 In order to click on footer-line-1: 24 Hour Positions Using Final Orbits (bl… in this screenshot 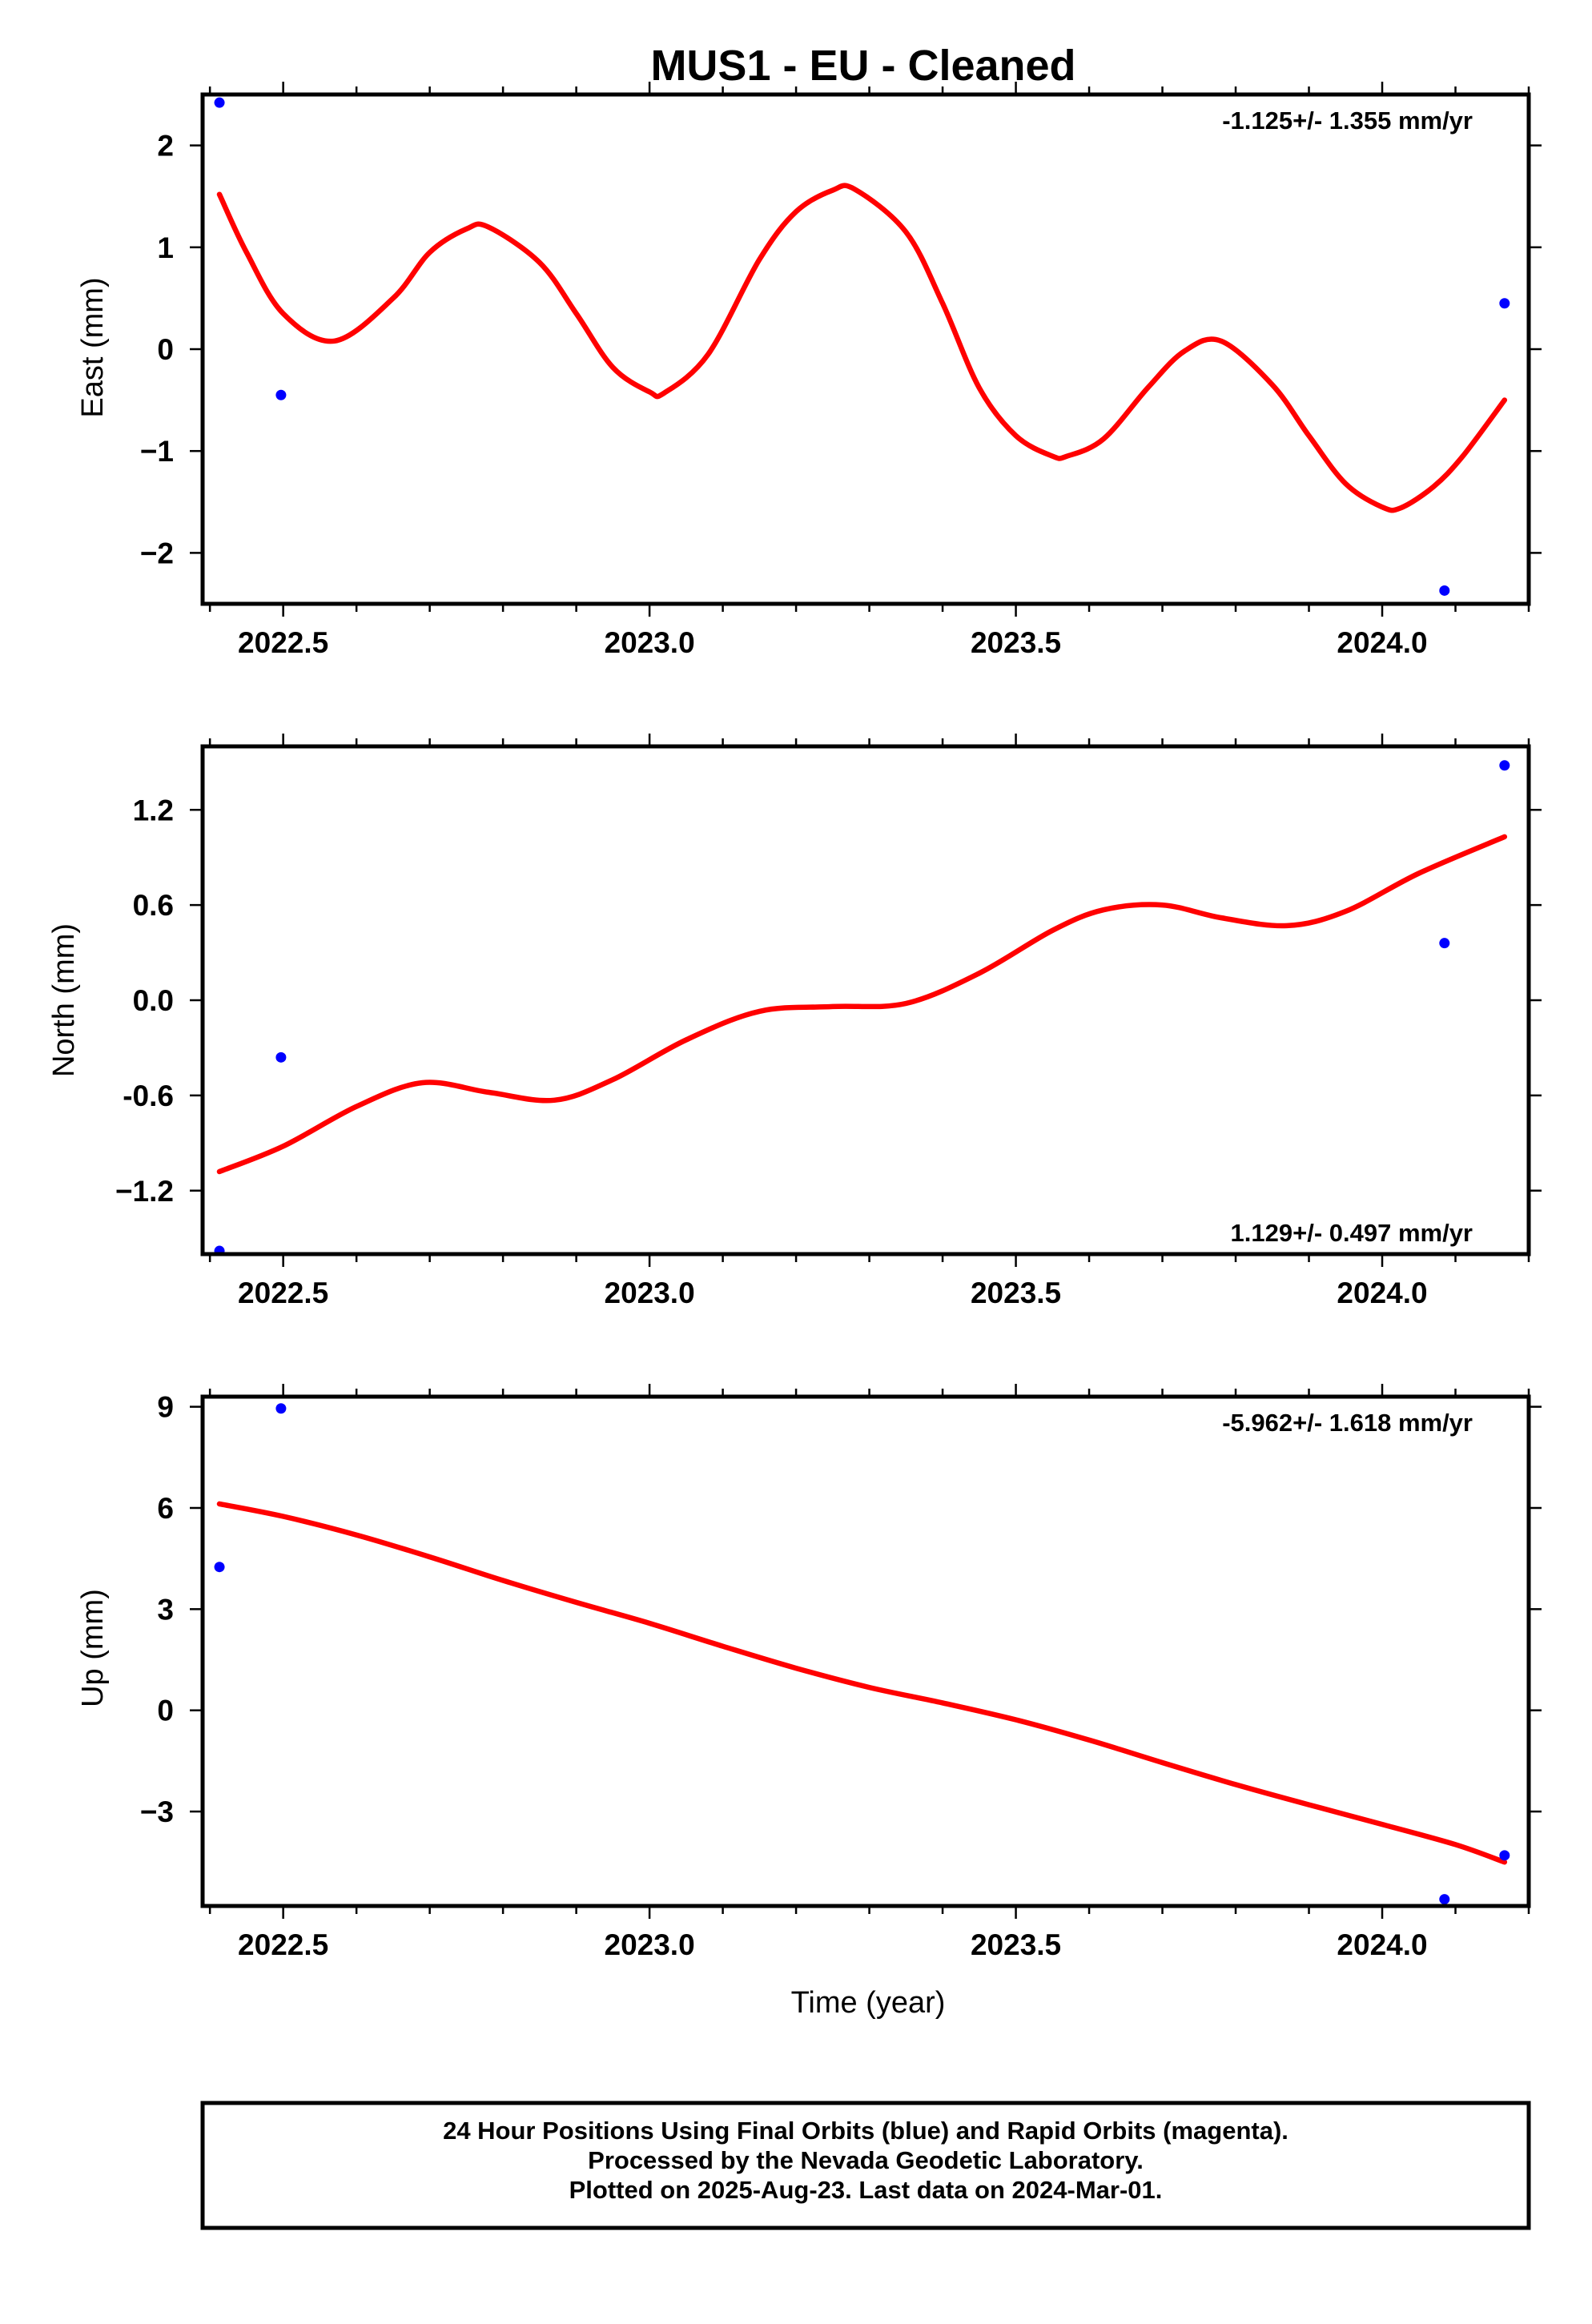, I will do `click(865, 2131)`.